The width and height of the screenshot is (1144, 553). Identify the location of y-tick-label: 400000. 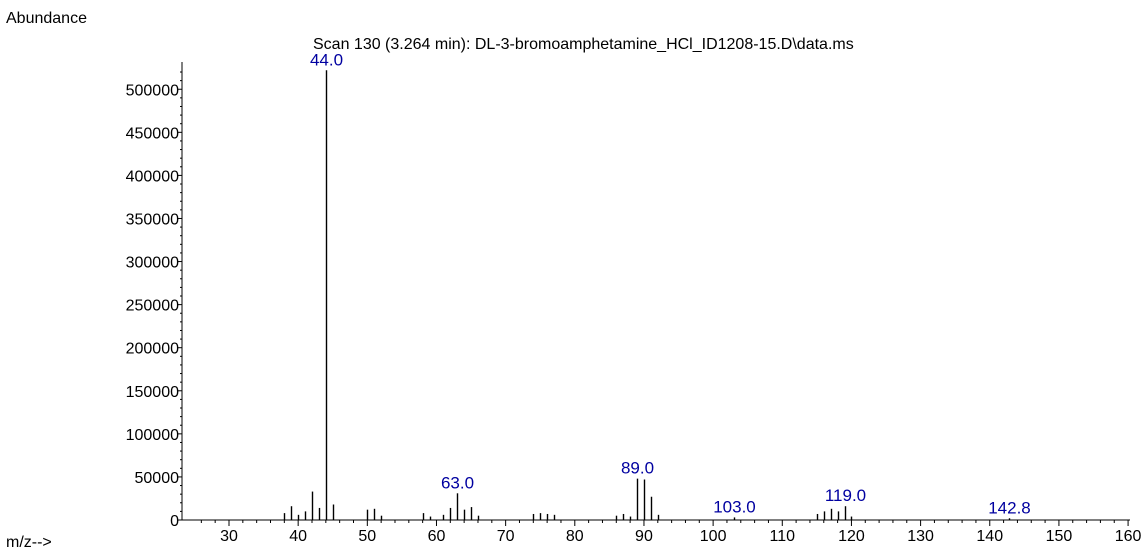
(152, 176).